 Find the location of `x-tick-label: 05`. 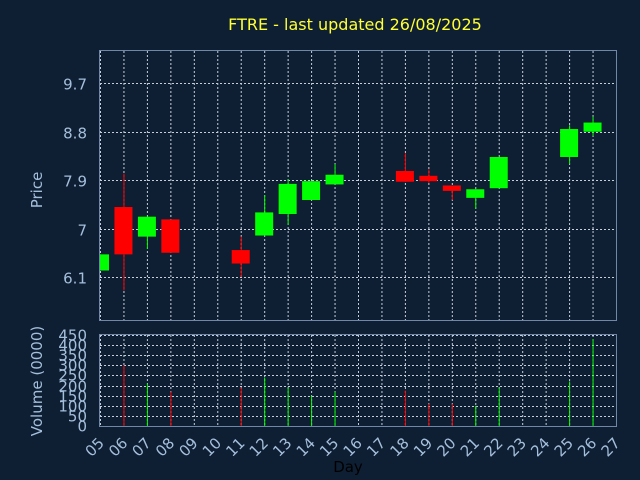

x-tick-label: 05 is located at coordinates (95, 447).